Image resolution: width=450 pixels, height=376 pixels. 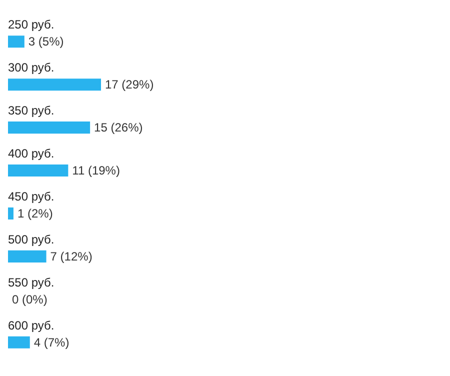 What do you see at coordinates (96, 171) in the screenshot?
I see `data-label: 11 (19%)` at bounding box center [96, 171].